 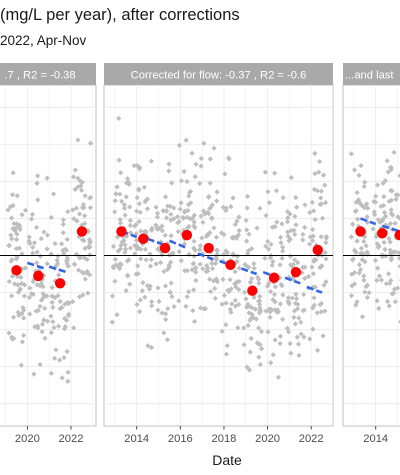 What do you see at coordinates (120, 15) in the screenshot?
I see `chart-title: (mg/L per year), after corrections` at bounding box center [120, 15].